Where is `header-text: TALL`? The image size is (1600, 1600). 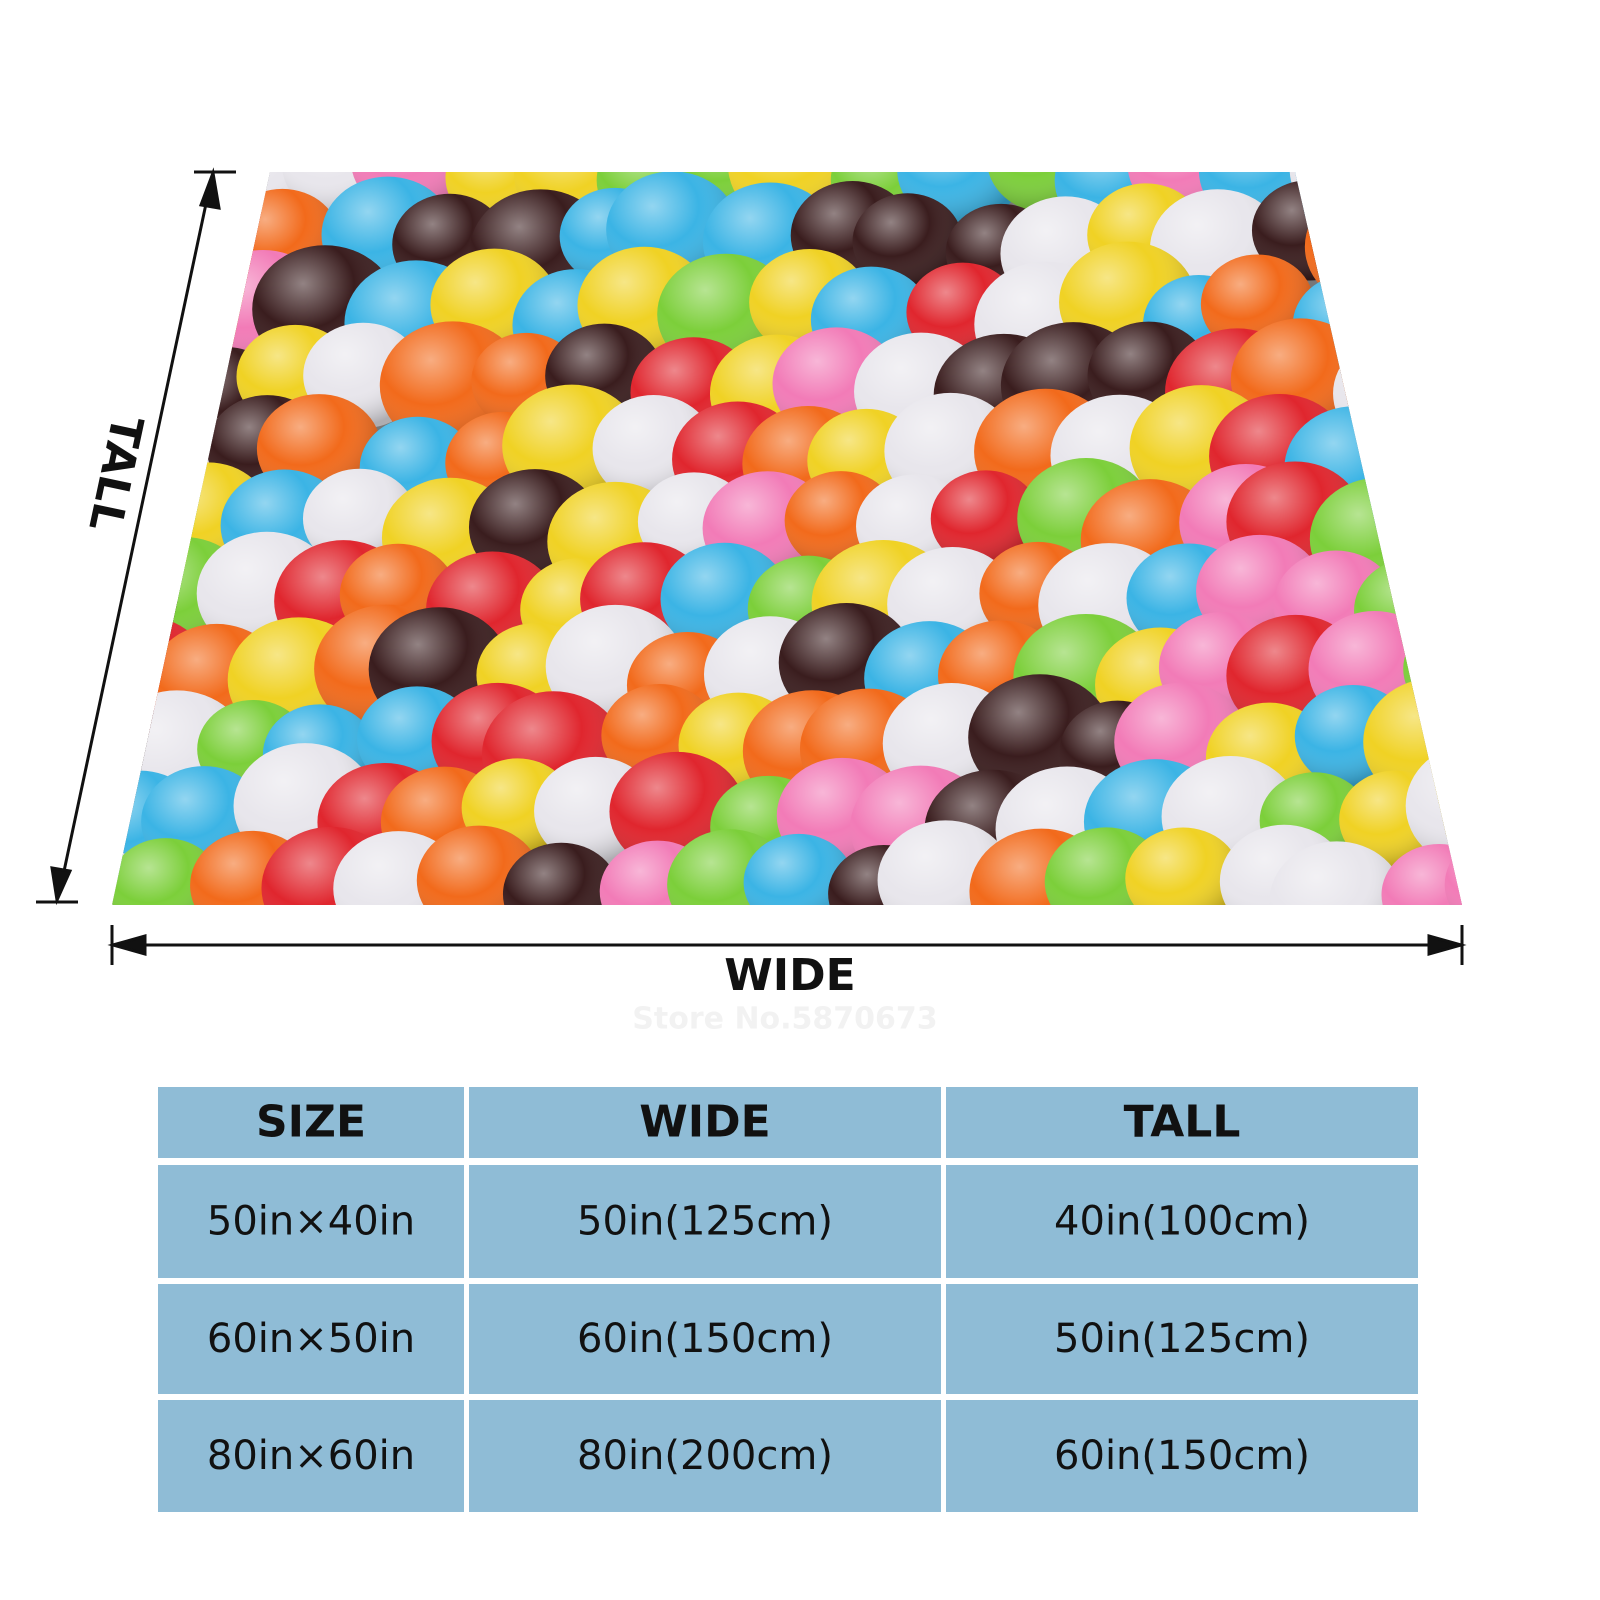
header-text: TALL is located at coordinates (1182, 1122).